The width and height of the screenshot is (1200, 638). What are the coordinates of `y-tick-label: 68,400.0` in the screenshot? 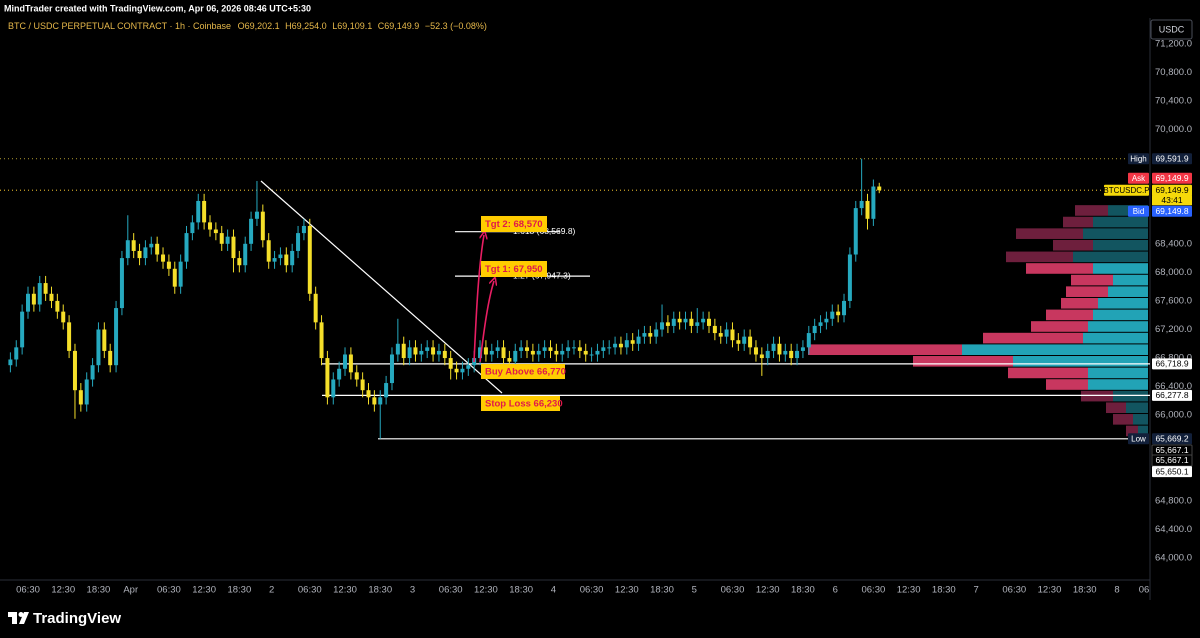 It's located at (1173, 243).